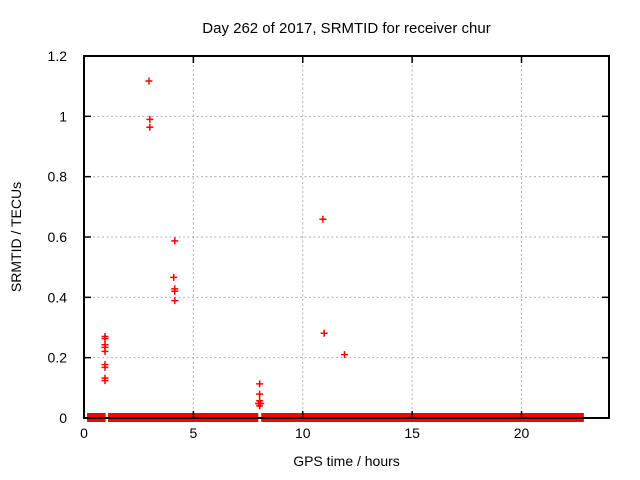 The image size is (640, 480). What do you see at coordinates (58, 56) in the screenshot?
I see `y-tick-label: 1.2` at bounding box center [58, 56].